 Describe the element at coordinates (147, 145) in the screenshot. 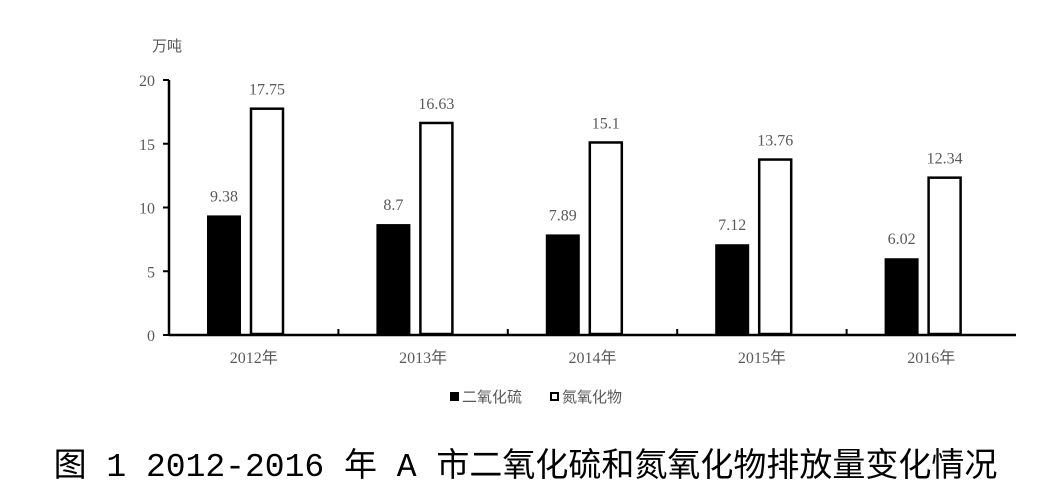

I see `y-tick-label: 15` at that location.